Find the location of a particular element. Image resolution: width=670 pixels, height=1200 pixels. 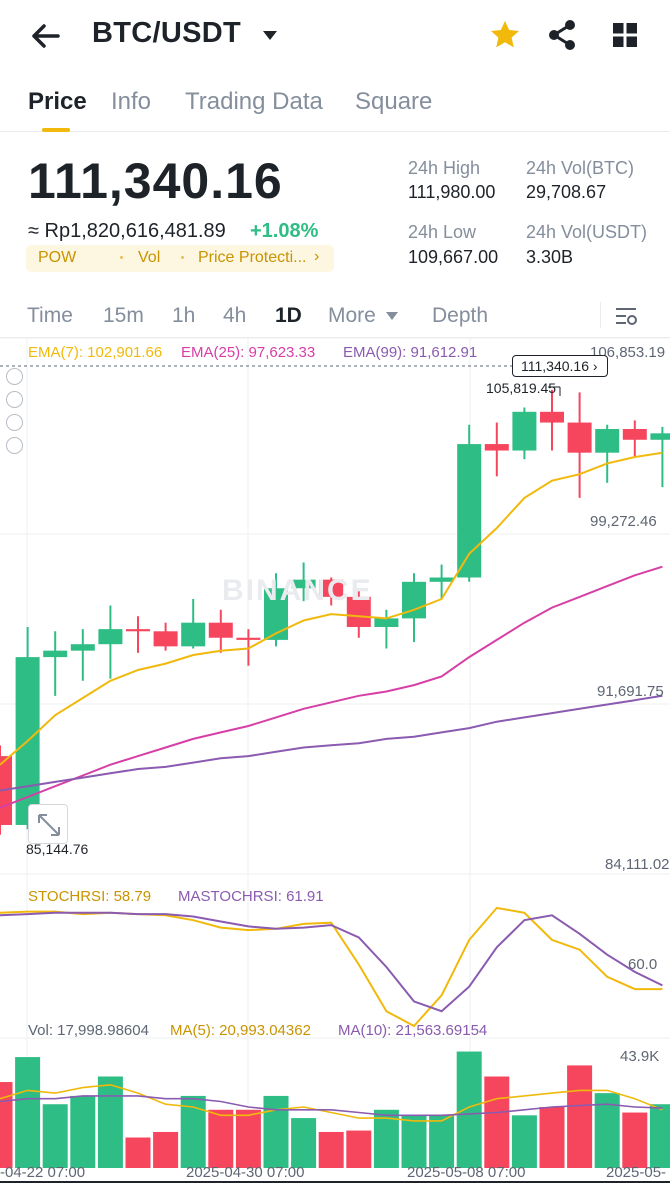

interval-bar: Time 15m 1h 4h 1D More Depth is located at coordinates (335, 315).